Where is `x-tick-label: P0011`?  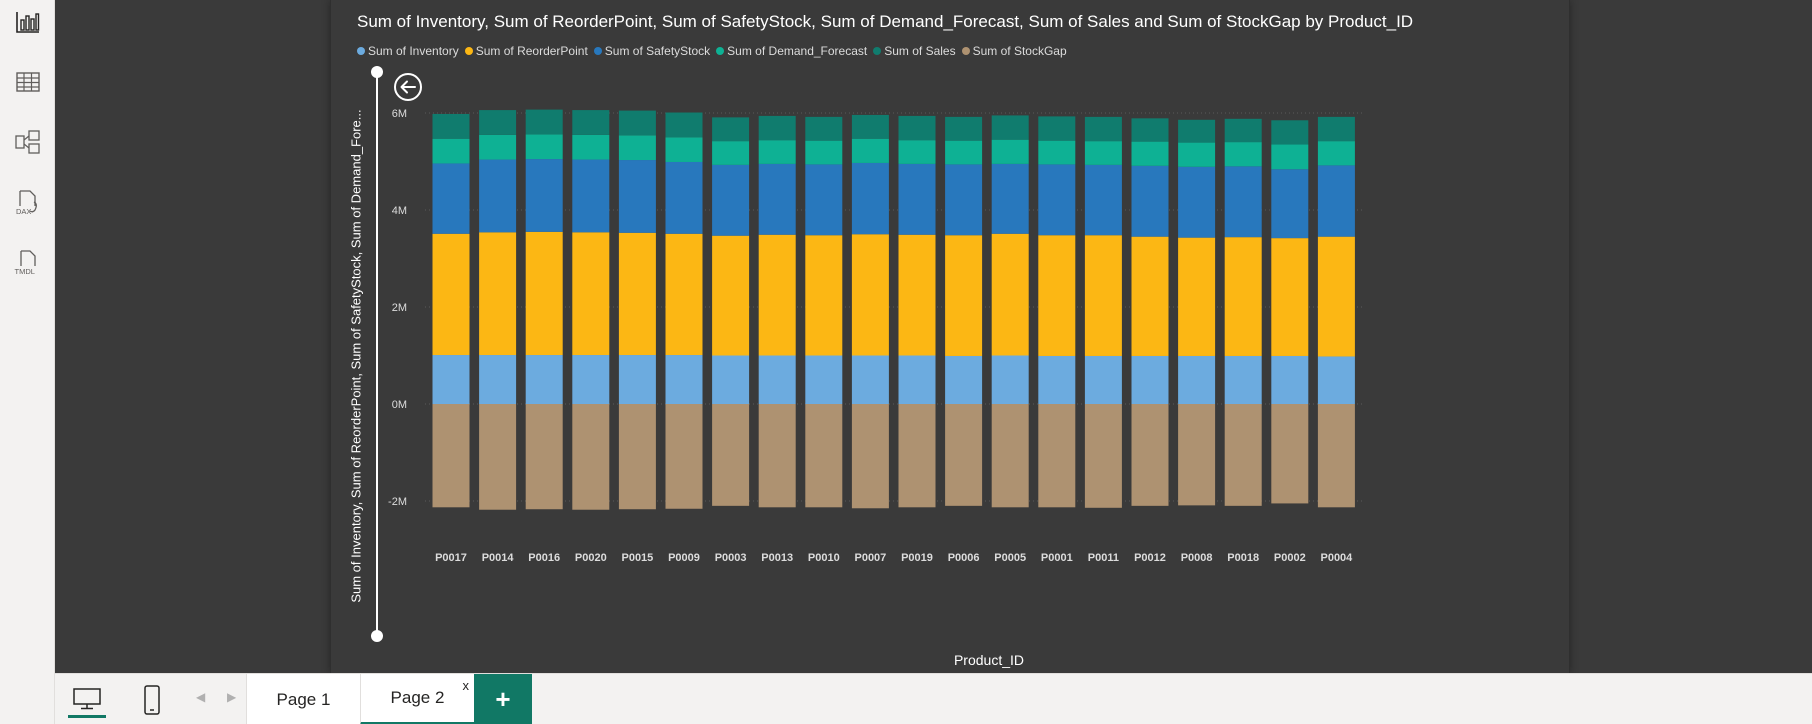 x-tick-label: P0011 is located at coordinates (1103, 558).